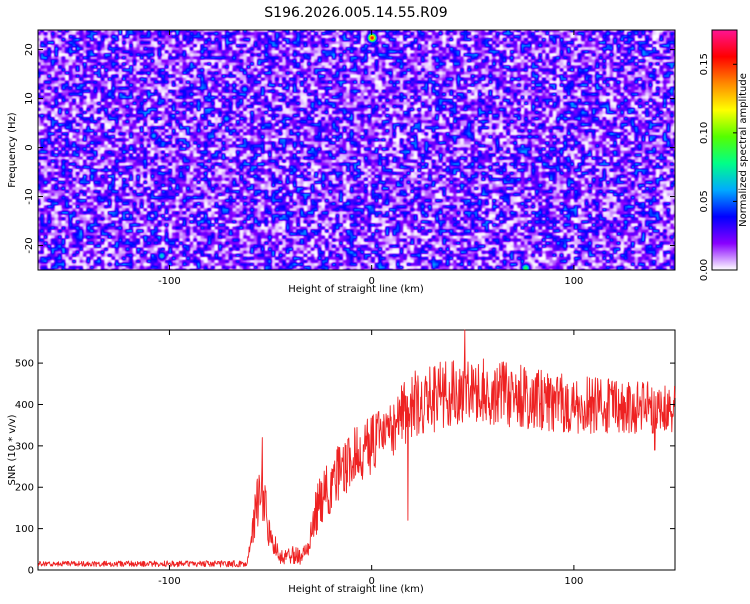 The width and height of the screenshot is (750, 604). What do you see at coordinates (169, 581) in the screenshot?
I see `snr-x-tick-label: -100` at bounding box center [169, 581].